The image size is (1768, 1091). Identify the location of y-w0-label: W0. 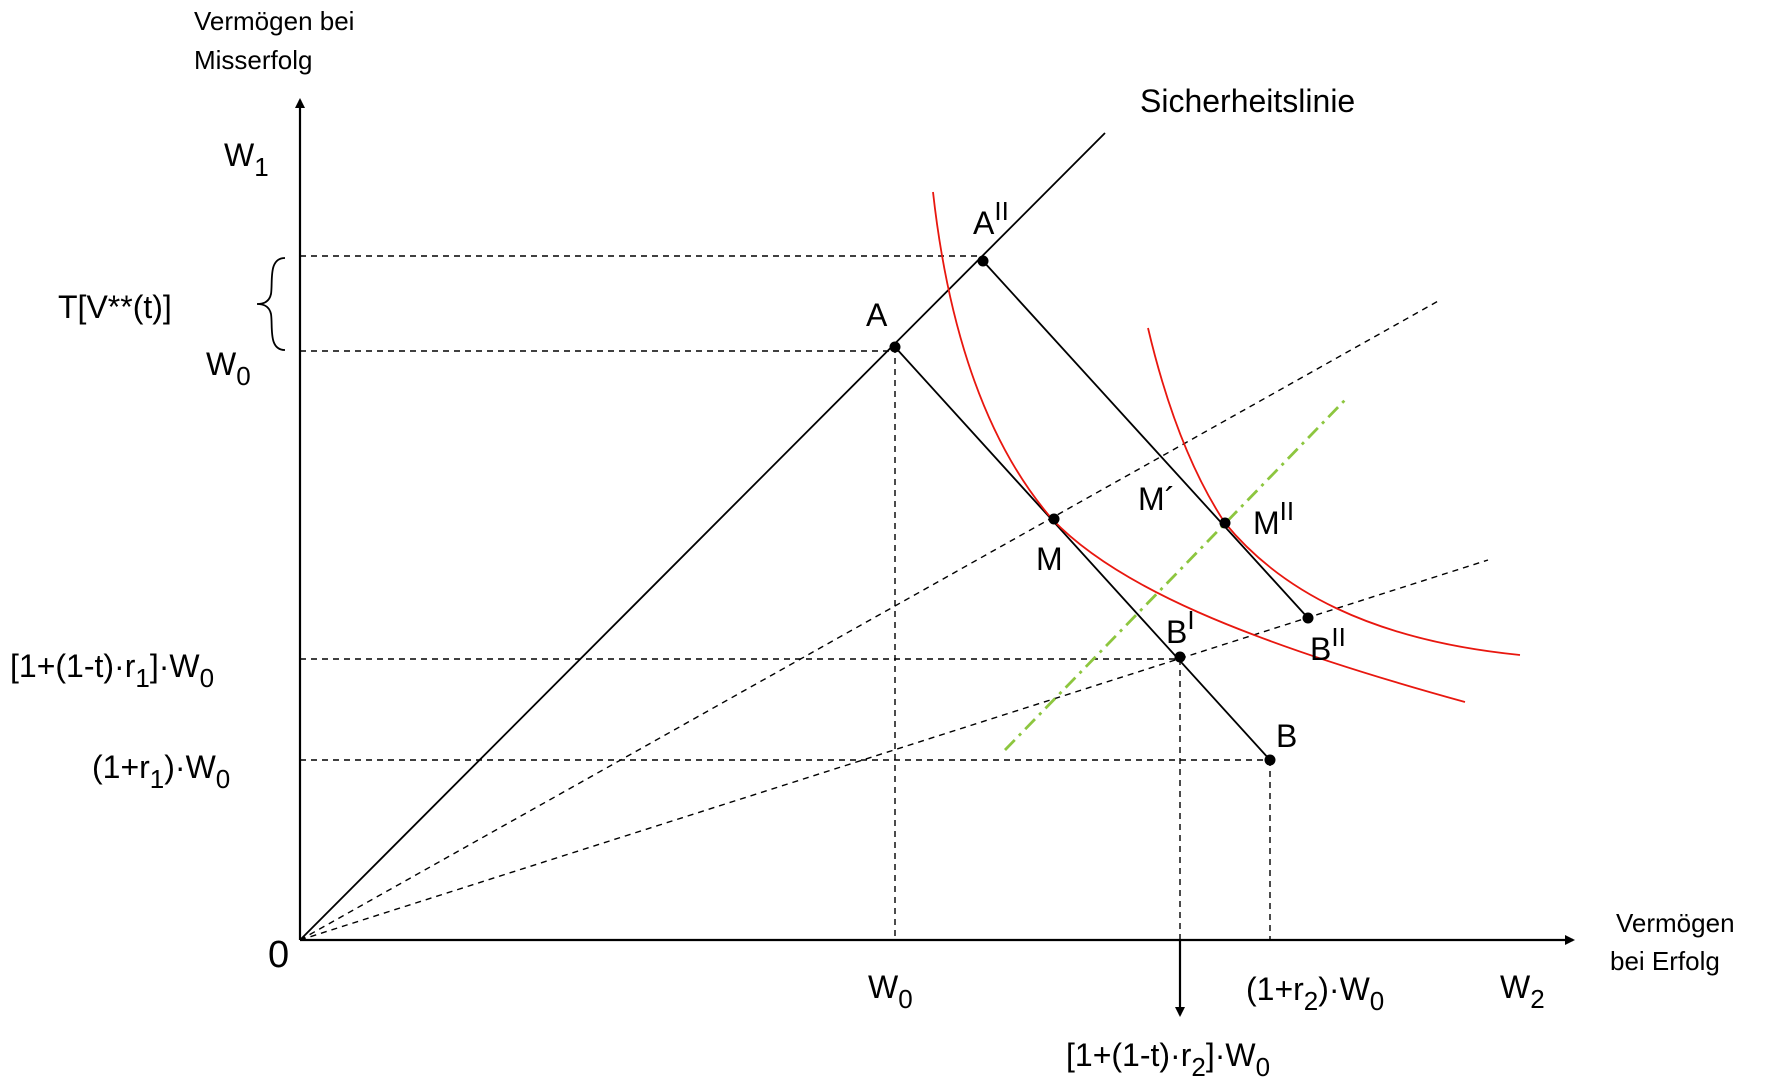
(228, 368).